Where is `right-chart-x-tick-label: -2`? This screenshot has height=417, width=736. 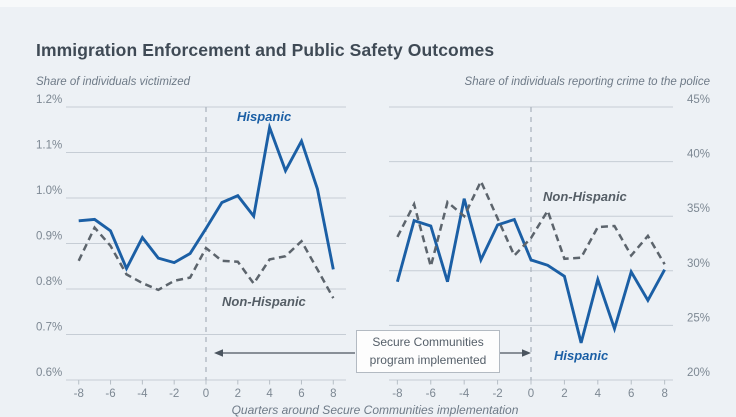
right-chart-x-tick-label: -2 is located at coordinates (497, 394).